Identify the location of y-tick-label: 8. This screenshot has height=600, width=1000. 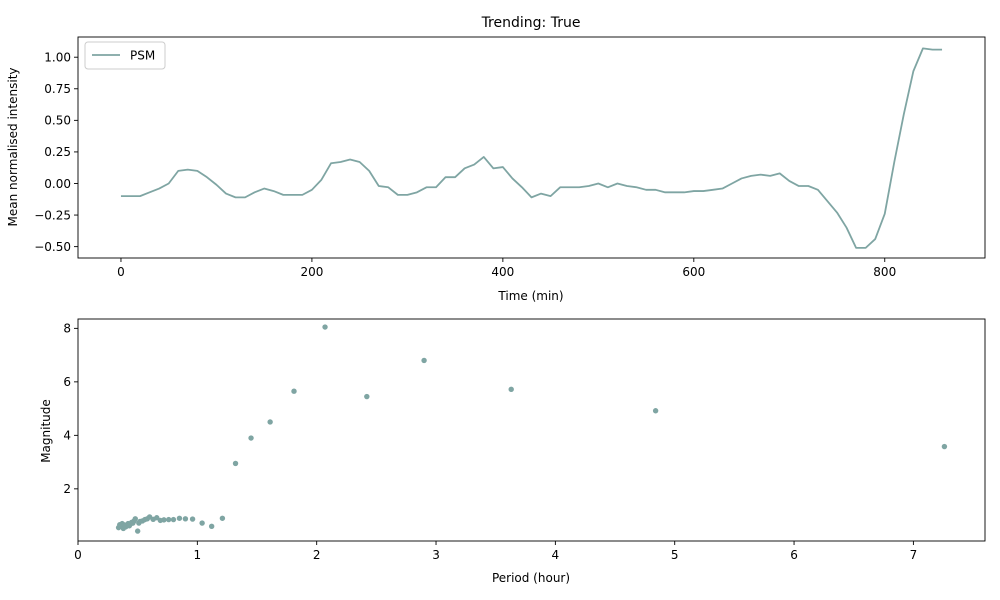
(67, 329).